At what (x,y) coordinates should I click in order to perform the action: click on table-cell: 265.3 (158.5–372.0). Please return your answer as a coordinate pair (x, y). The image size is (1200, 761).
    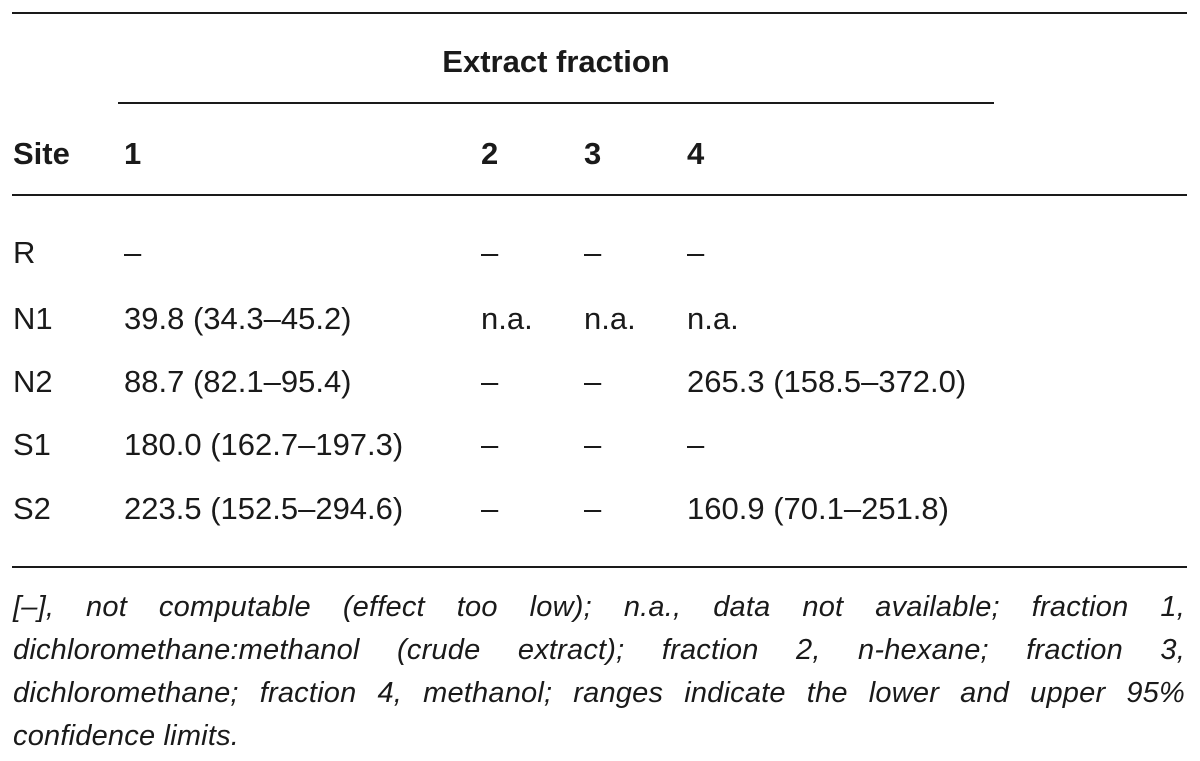
    Looking at the image, I should click on (827, 381).